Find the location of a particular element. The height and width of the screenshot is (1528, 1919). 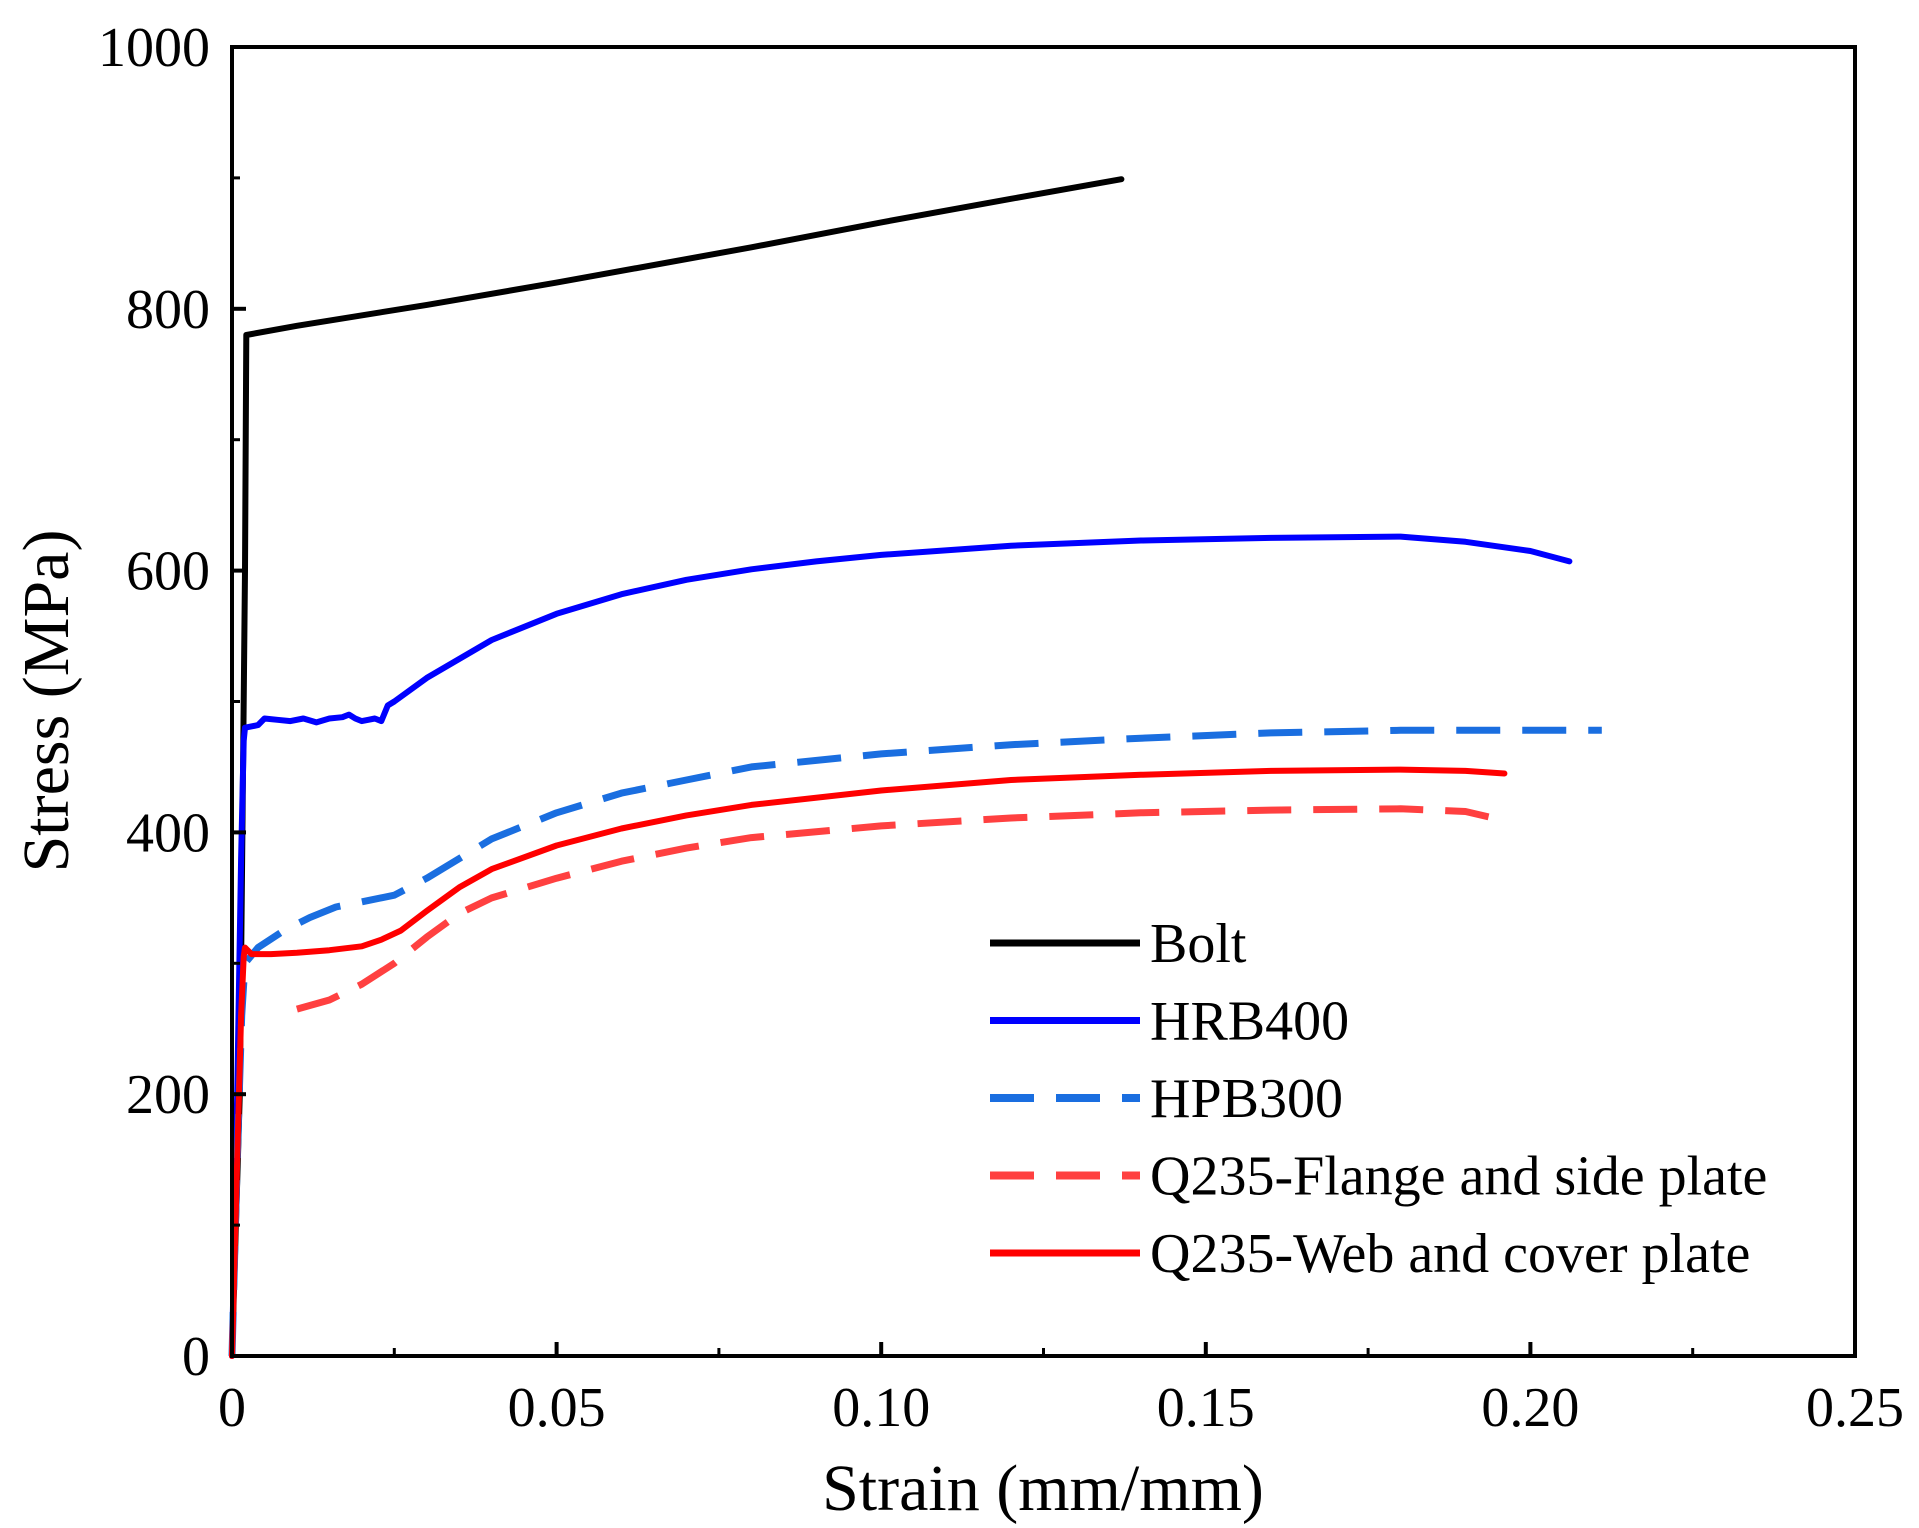

legend-item-hpb300: HPB300 is located at coordinates (1166, 1099).